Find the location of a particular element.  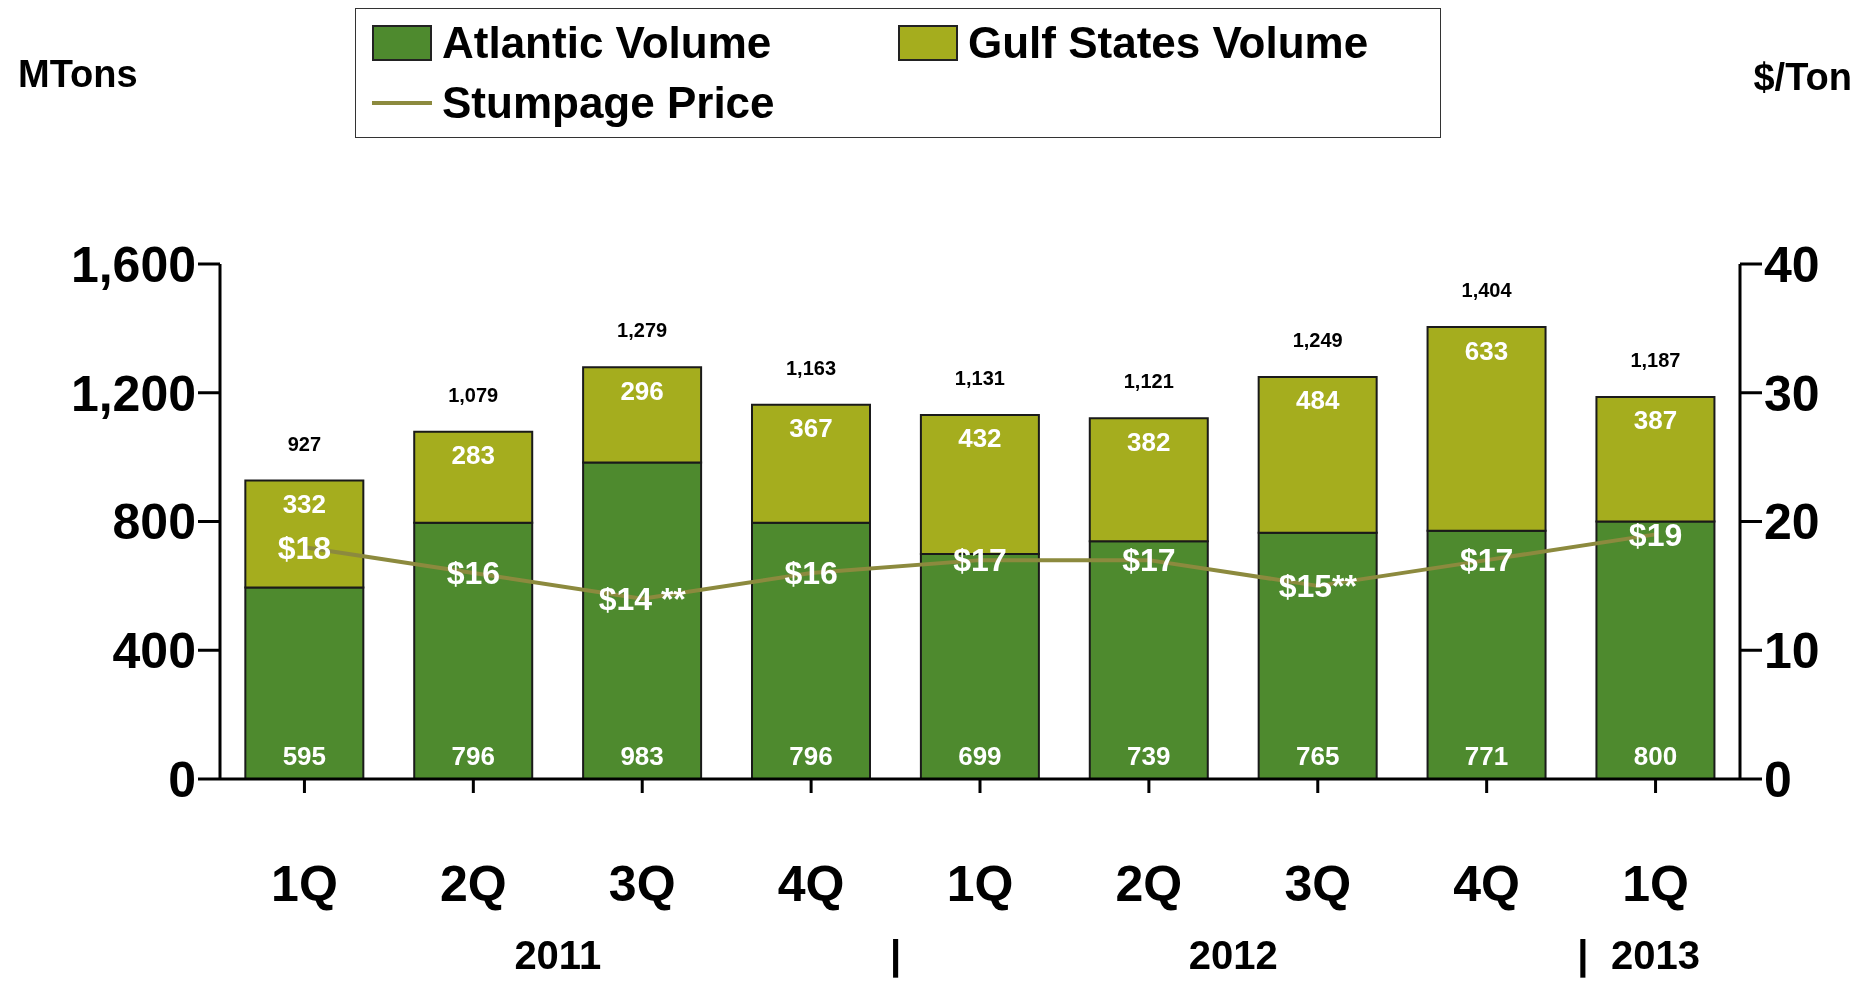

y2-tick-label: 30 is located at coordinates (1792, 393).